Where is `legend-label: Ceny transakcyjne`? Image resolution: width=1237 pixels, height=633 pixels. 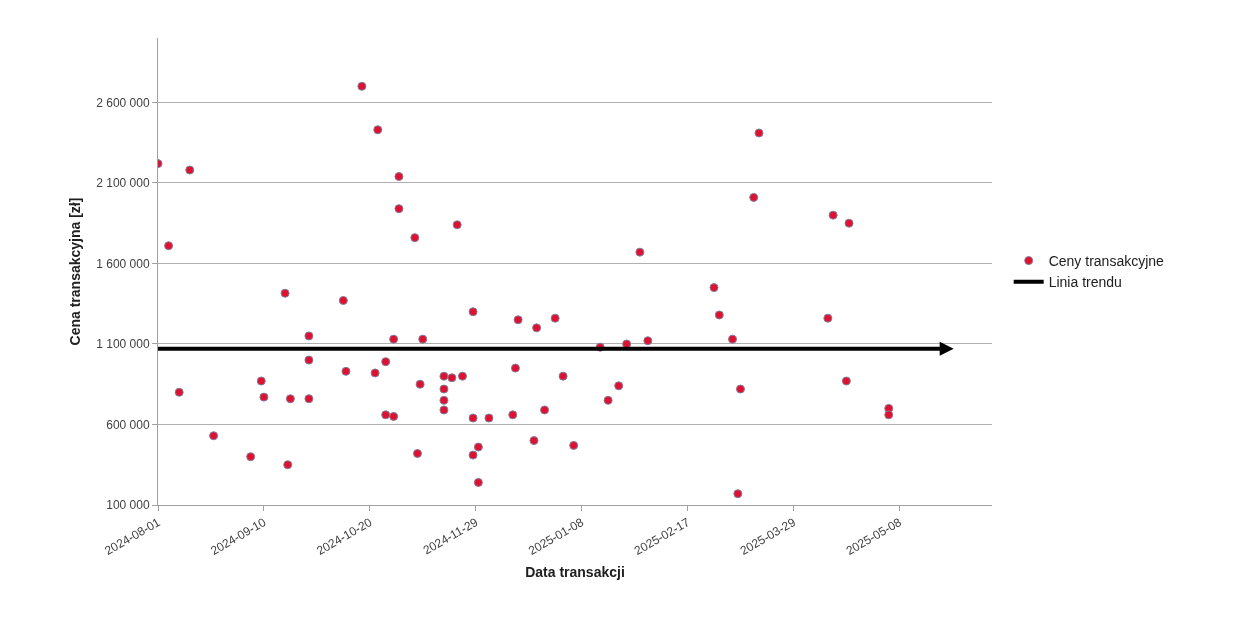 legend-label: Ceny transakcyjne is located at coordinates (1106, 261).